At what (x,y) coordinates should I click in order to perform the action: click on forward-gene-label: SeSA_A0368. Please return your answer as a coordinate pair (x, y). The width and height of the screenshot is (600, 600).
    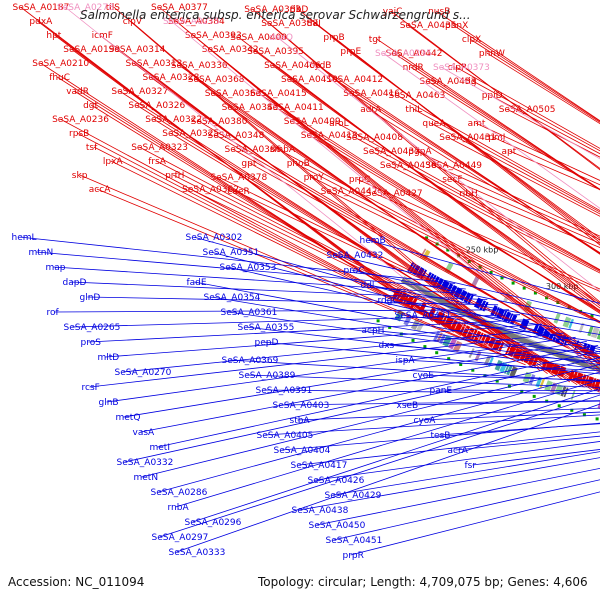
    Looking at the image, I should click on (216, 80).